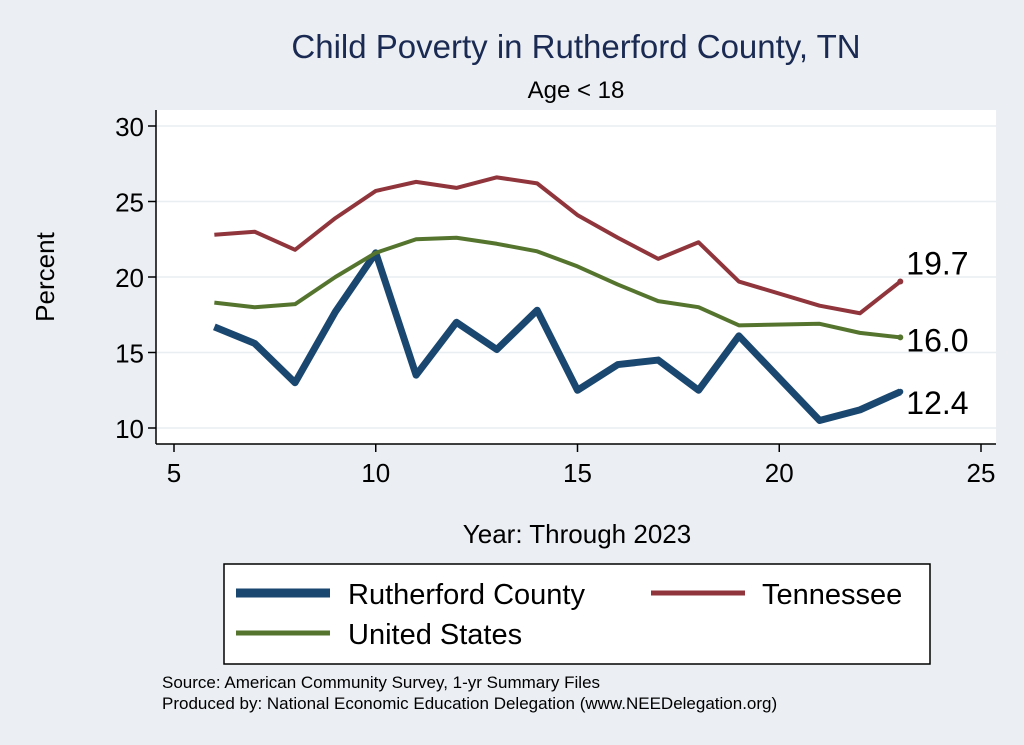 The height and width of the screenshot is (745, 1024). What do you see at coordinates (779, 473) in the screenshot?
I see `x-tick-label-20: 20` at bounding box center [779, 473].